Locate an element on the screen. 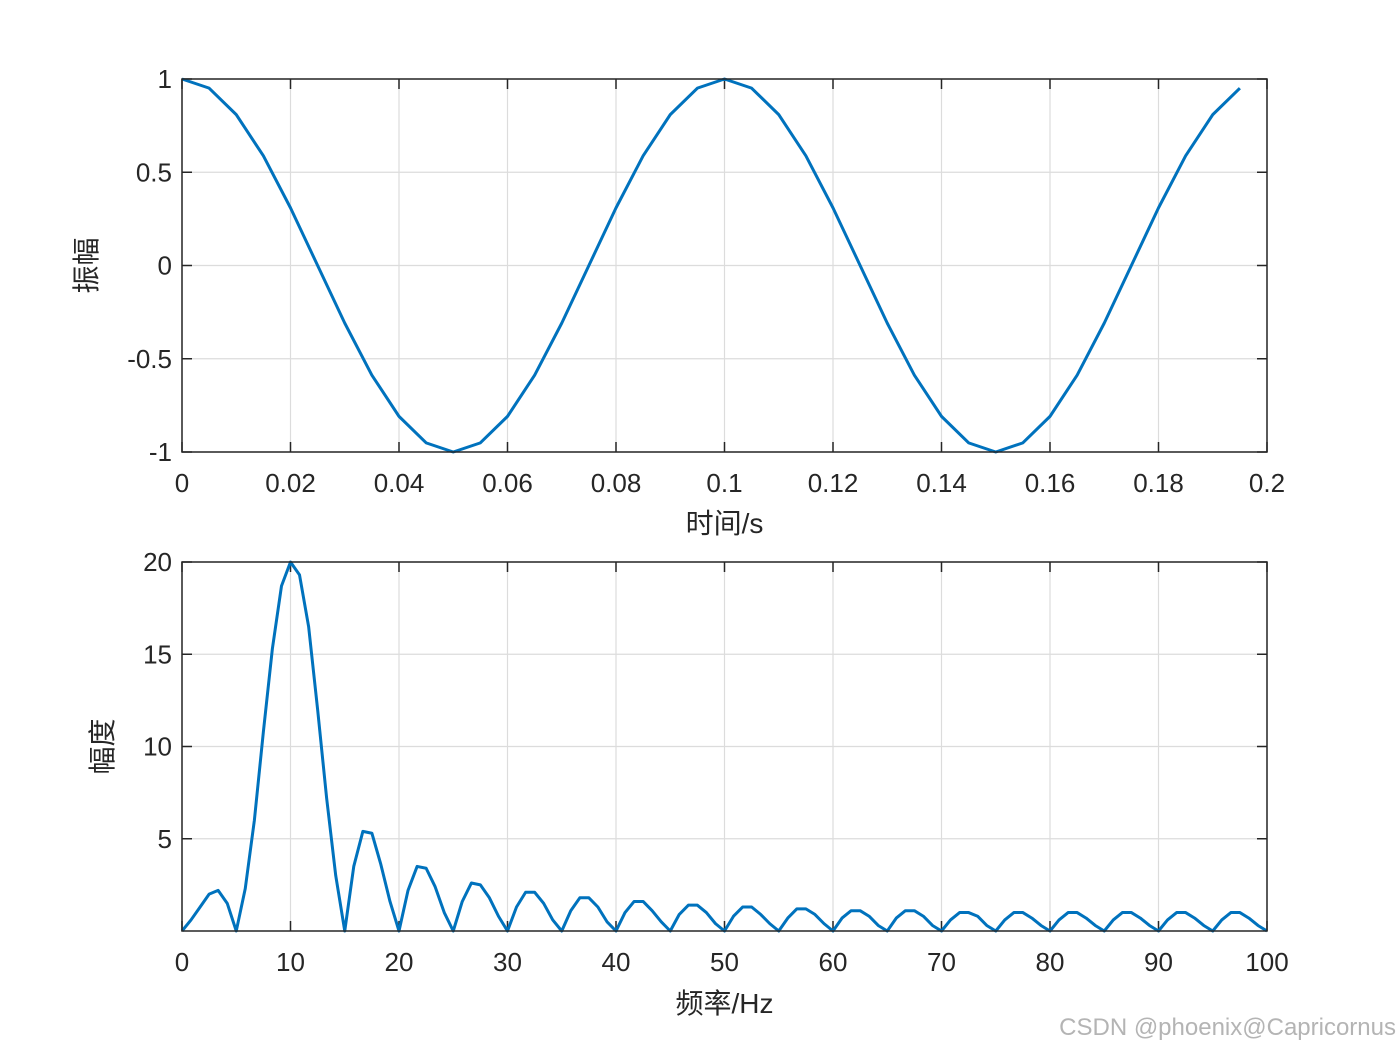  time-x-tick-label: 0.1 is located at coordinates (724, 483).